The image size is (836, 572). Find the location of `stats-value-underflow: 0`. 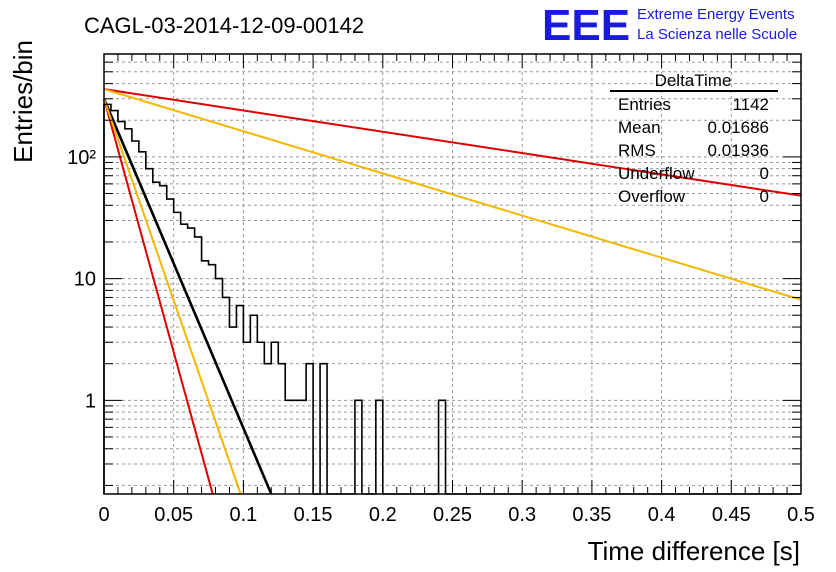

stats-value-underflow: 0 is located at coordinates (764, 173).